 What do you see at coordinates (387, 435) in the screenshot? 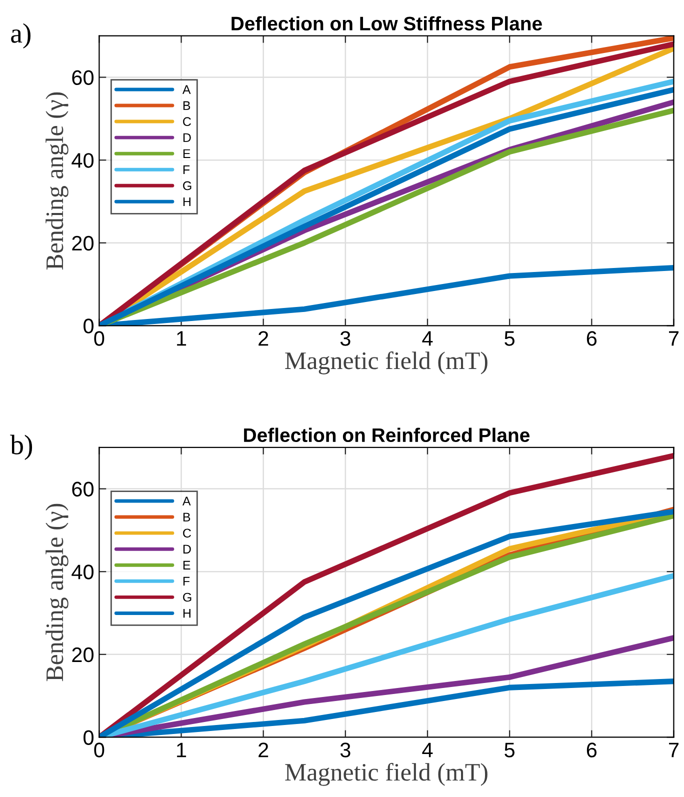
I see `chart-title: Deflection on Reinforced Plane` at bounding box center [387, 435].